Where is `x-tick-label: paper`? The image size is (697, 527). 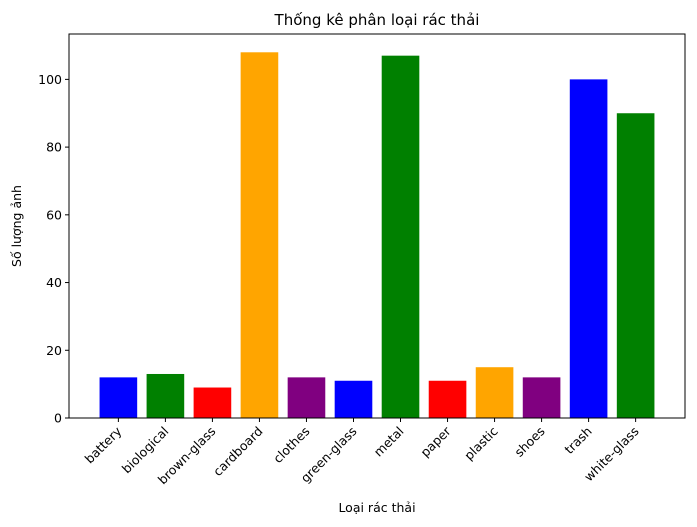
x-tick-label: paper is located at coordinates (435, 441).